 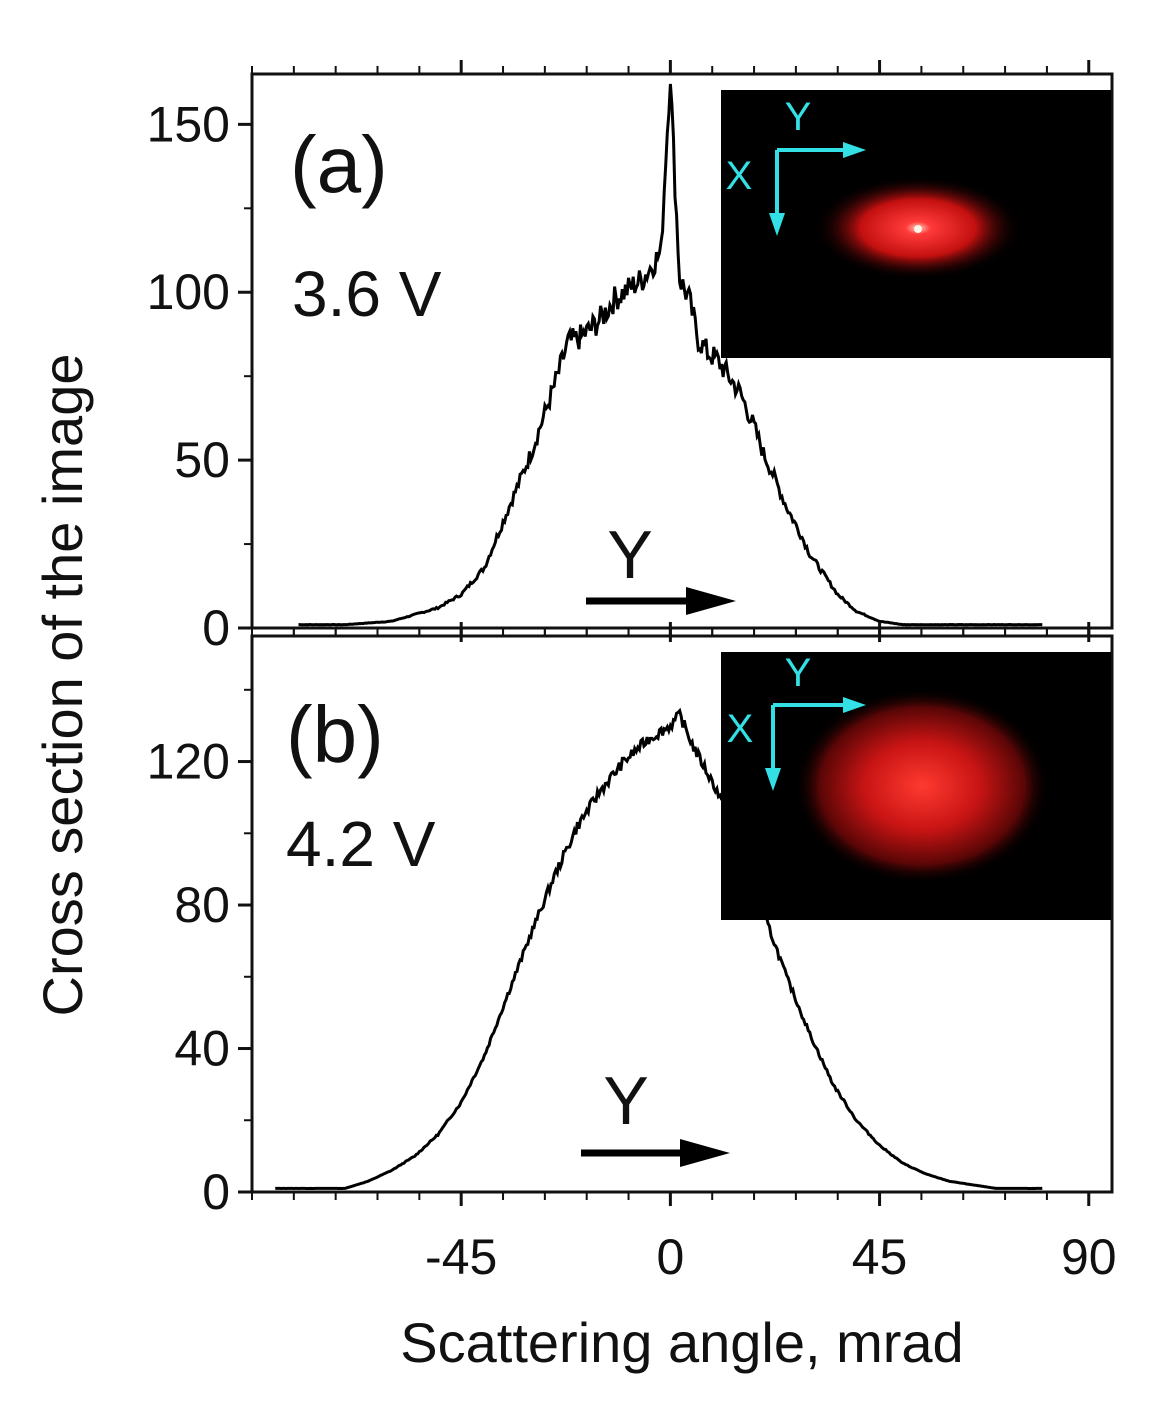 What do you see at coordinates (367, 294) in the screenshot?
I see `panel-a-voltage: 3.6 V` at bounding box center [367, 294].